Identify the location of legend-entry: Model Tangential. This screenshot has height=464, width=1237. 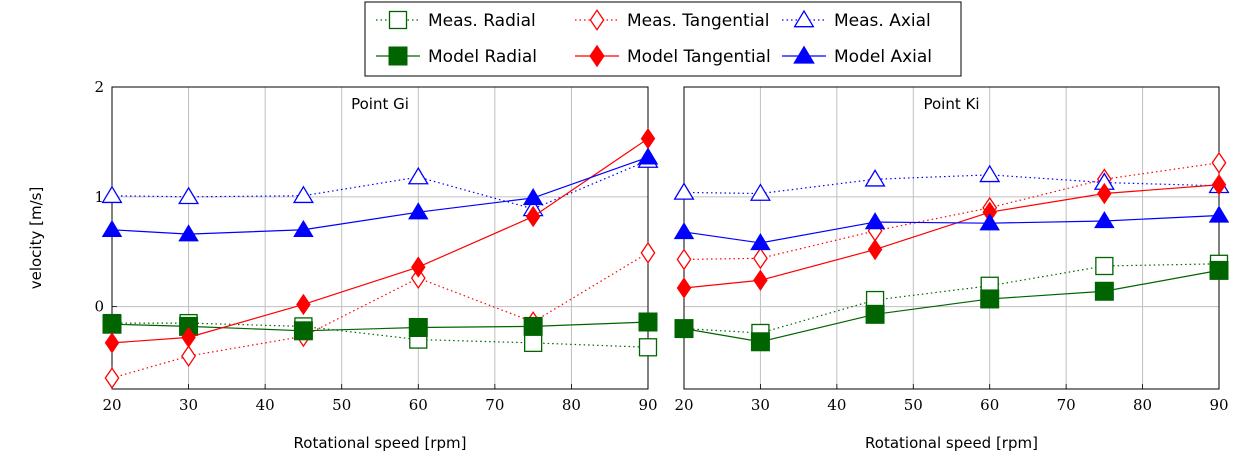
(673, 56).